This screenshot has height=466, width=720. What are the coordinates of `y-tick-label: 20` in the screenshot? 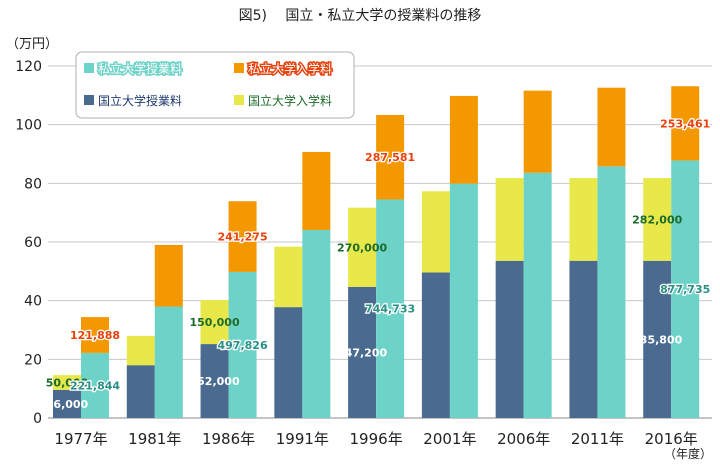 It's located at (33, 360).